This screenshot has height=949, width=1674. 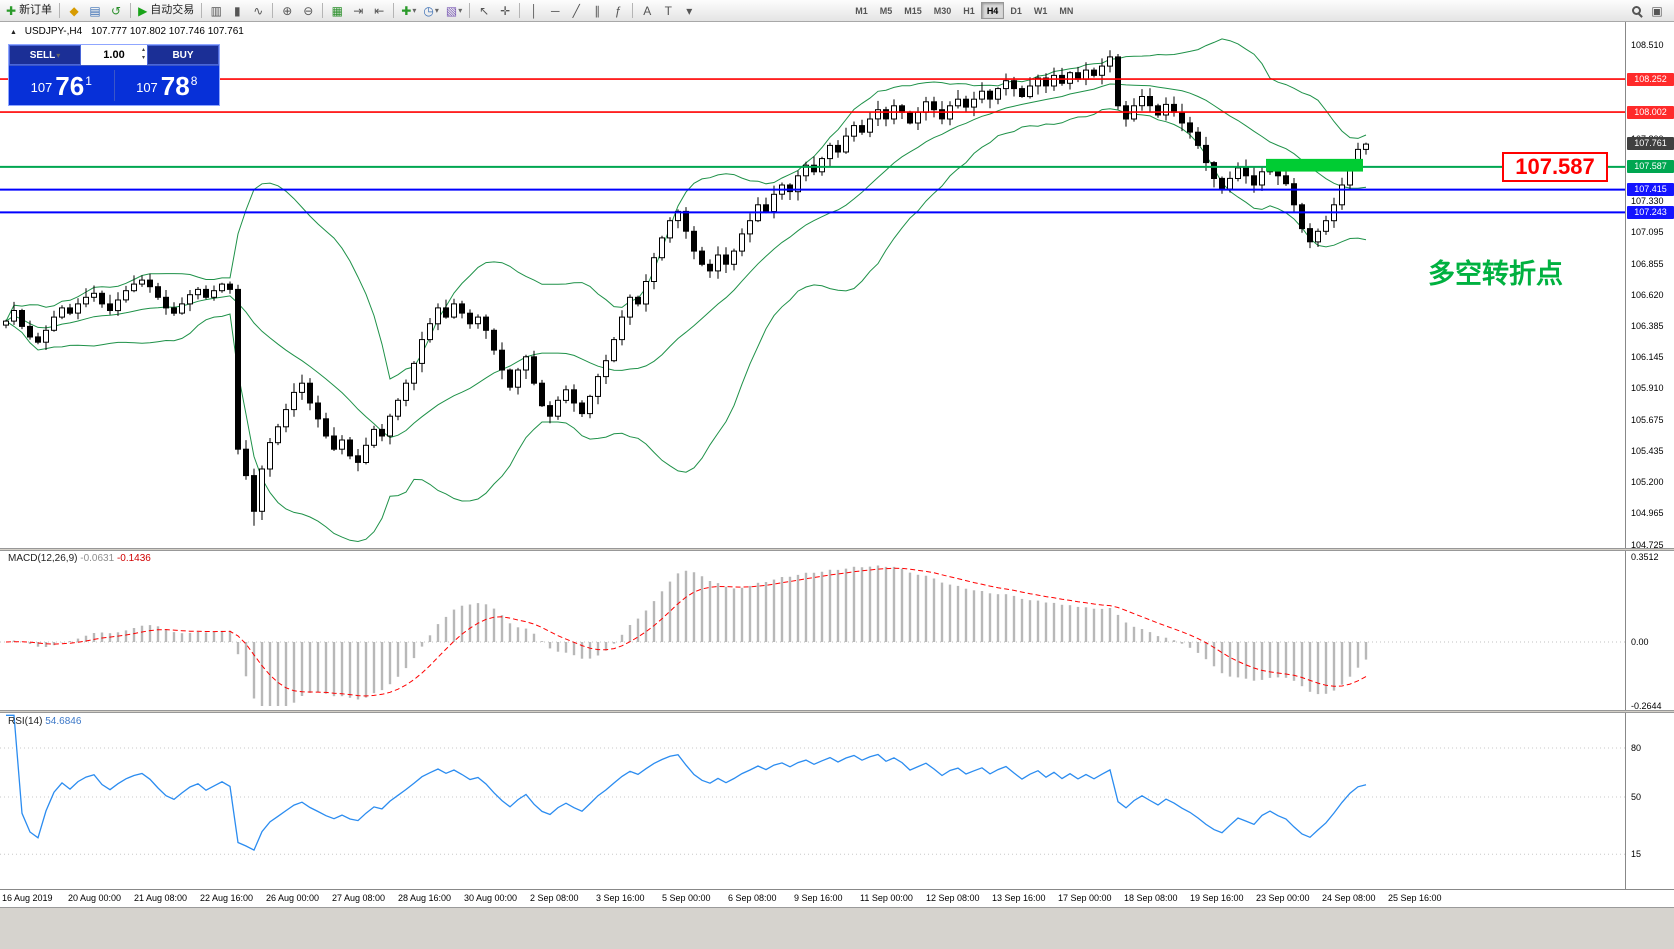 I want to click on volume-input: 1.00 ▴ ▾, so click(x=114, y=55).